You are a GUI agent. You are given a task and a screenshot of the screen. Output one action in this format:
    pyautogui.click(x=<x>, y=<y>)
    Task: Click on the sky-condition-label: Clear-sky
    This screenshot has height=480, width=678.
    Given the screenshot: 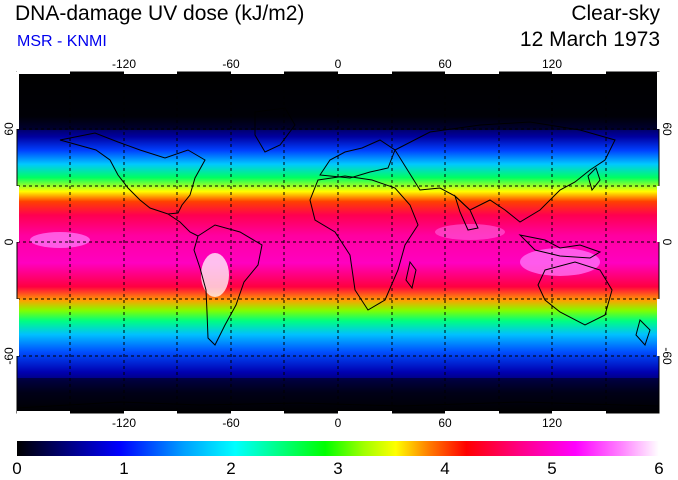 What is the action you would take?
    pyautogui.click(x=615, y=13)
    